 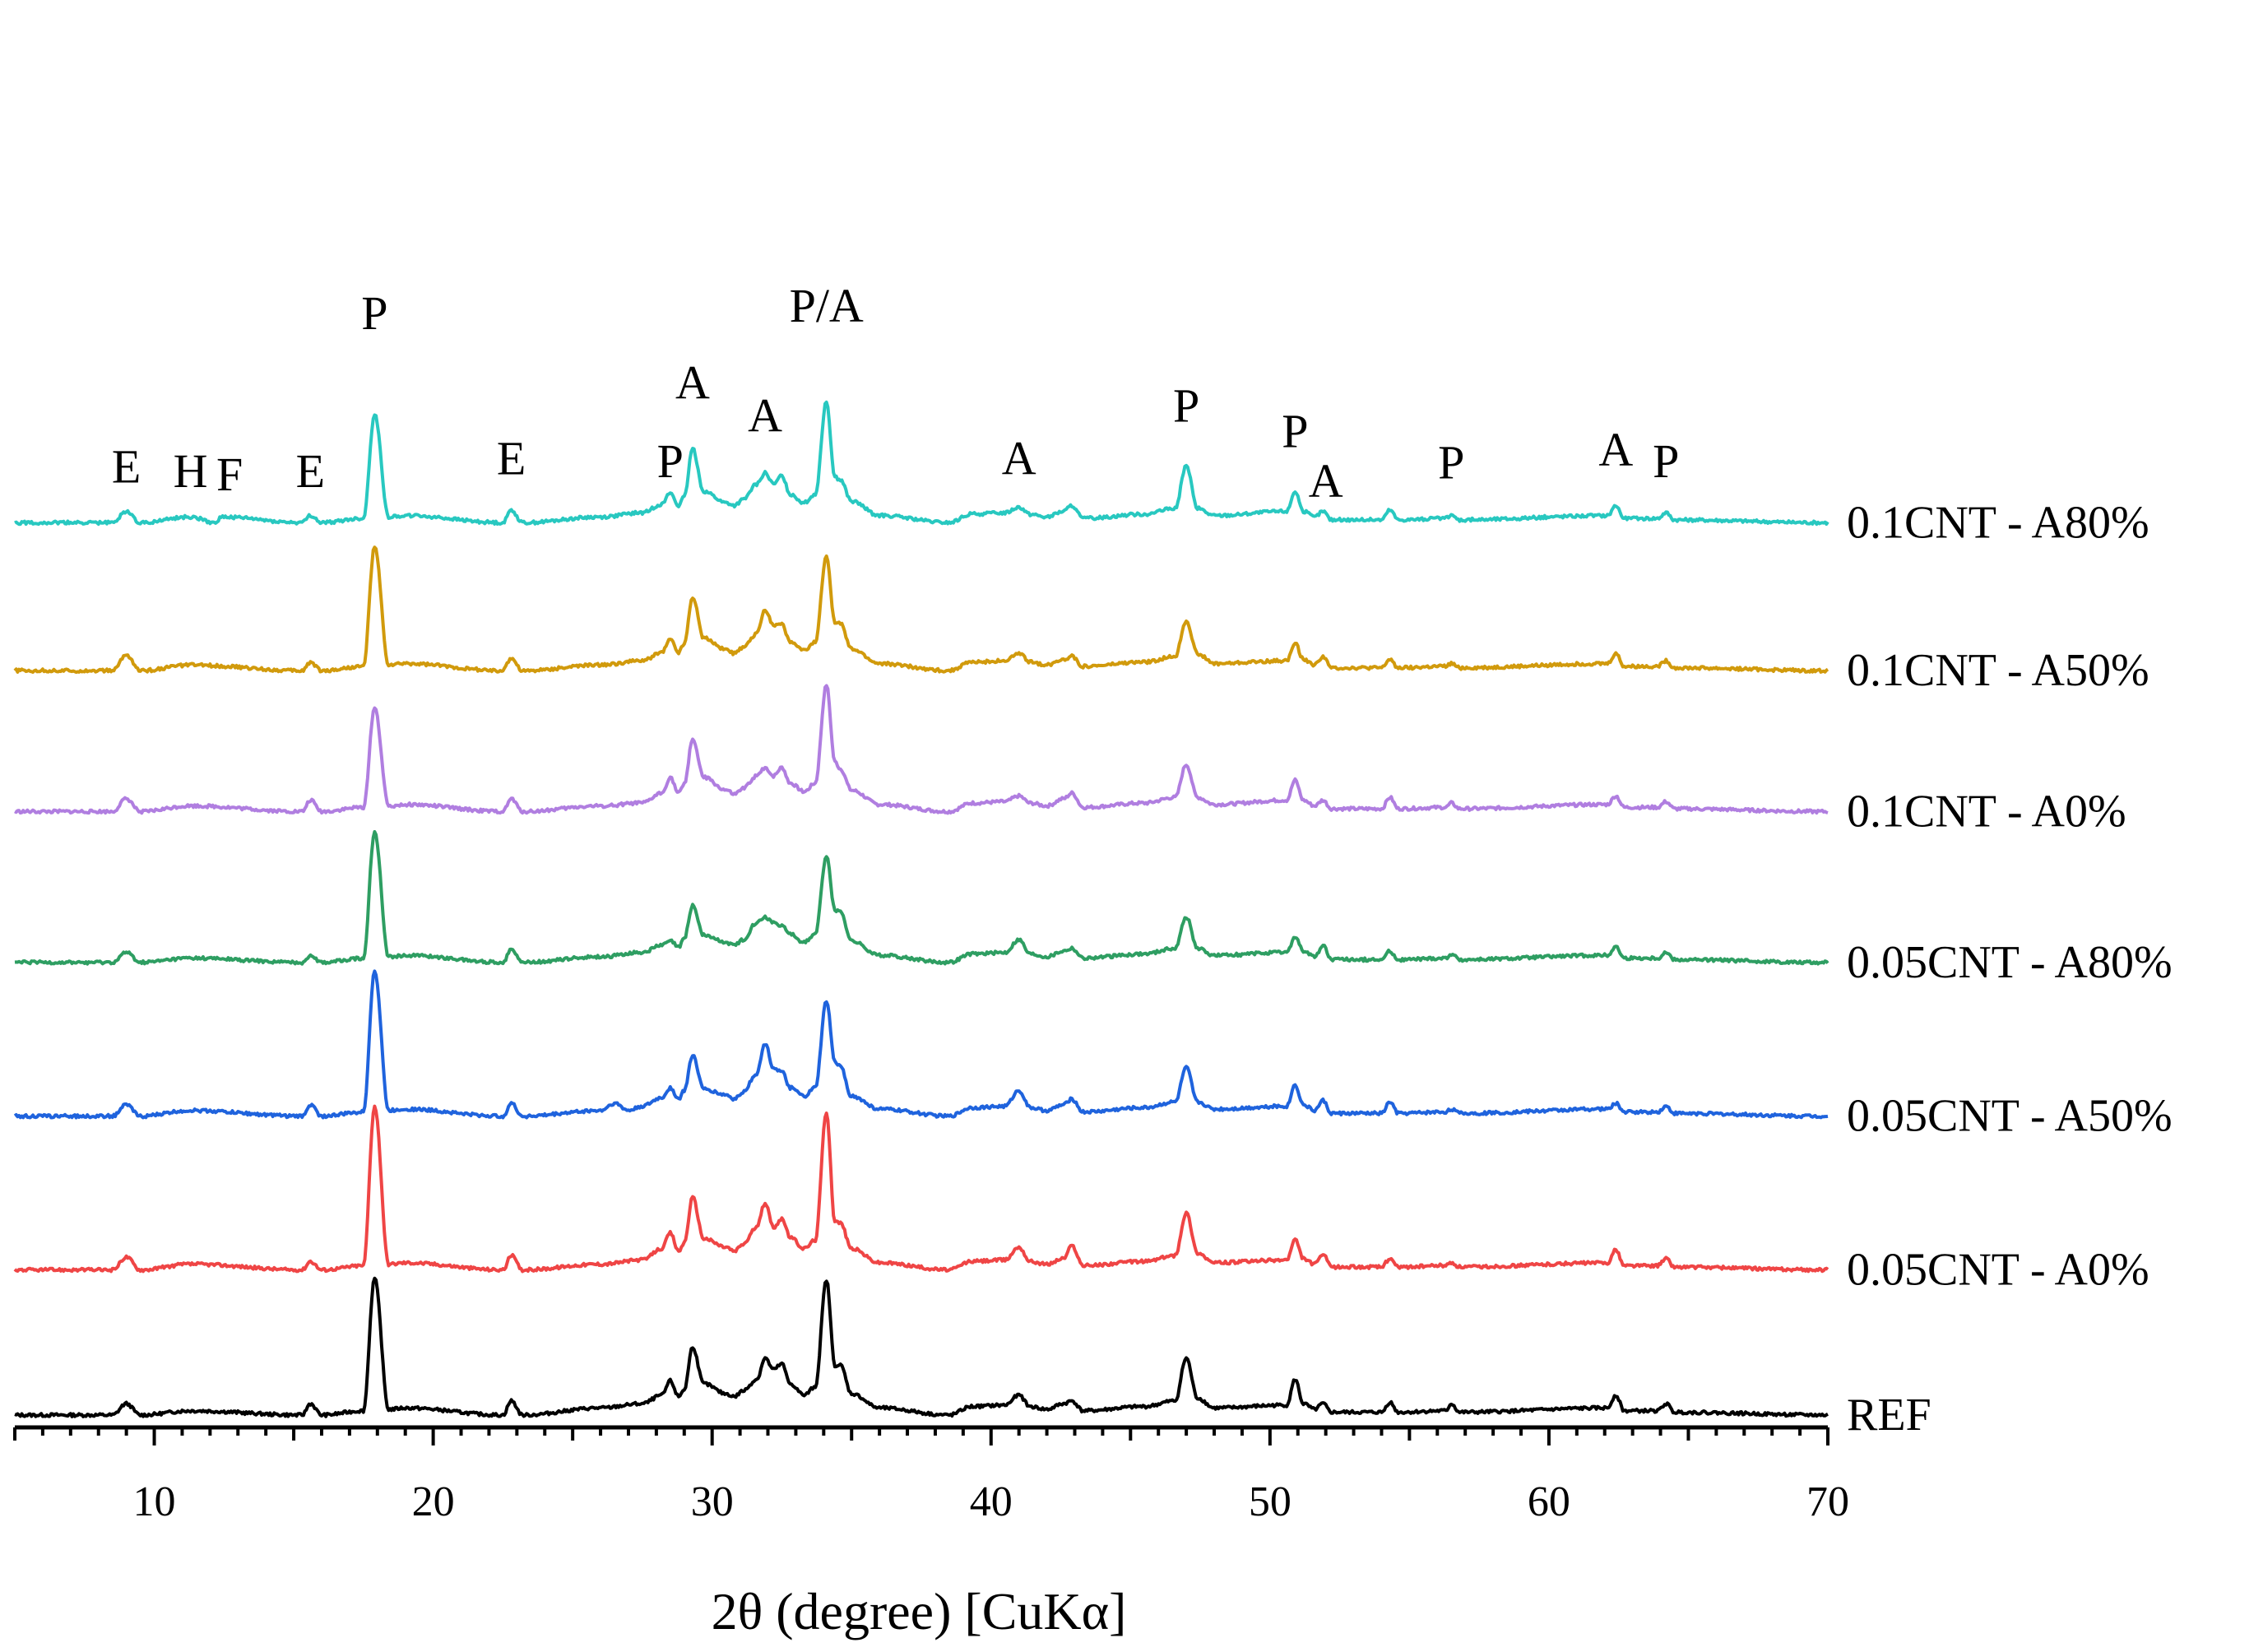 What do you see at coordinates (1998, 1271) in the screenshot?
I see `series-label: 0.05CNT - A0%` at bounding box center [1998, 1271].